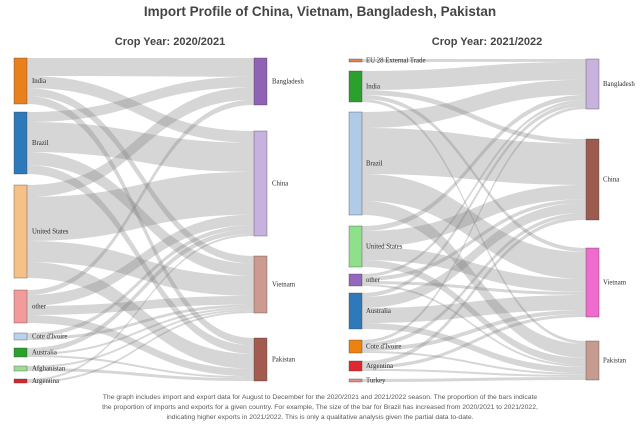 Image resolution: width=640 pixels, height=424 pixels. What do you see at coordinates (355, 380) in the screenshot?
I see `sankey-node-turkey` at bounding box center [355, 380].